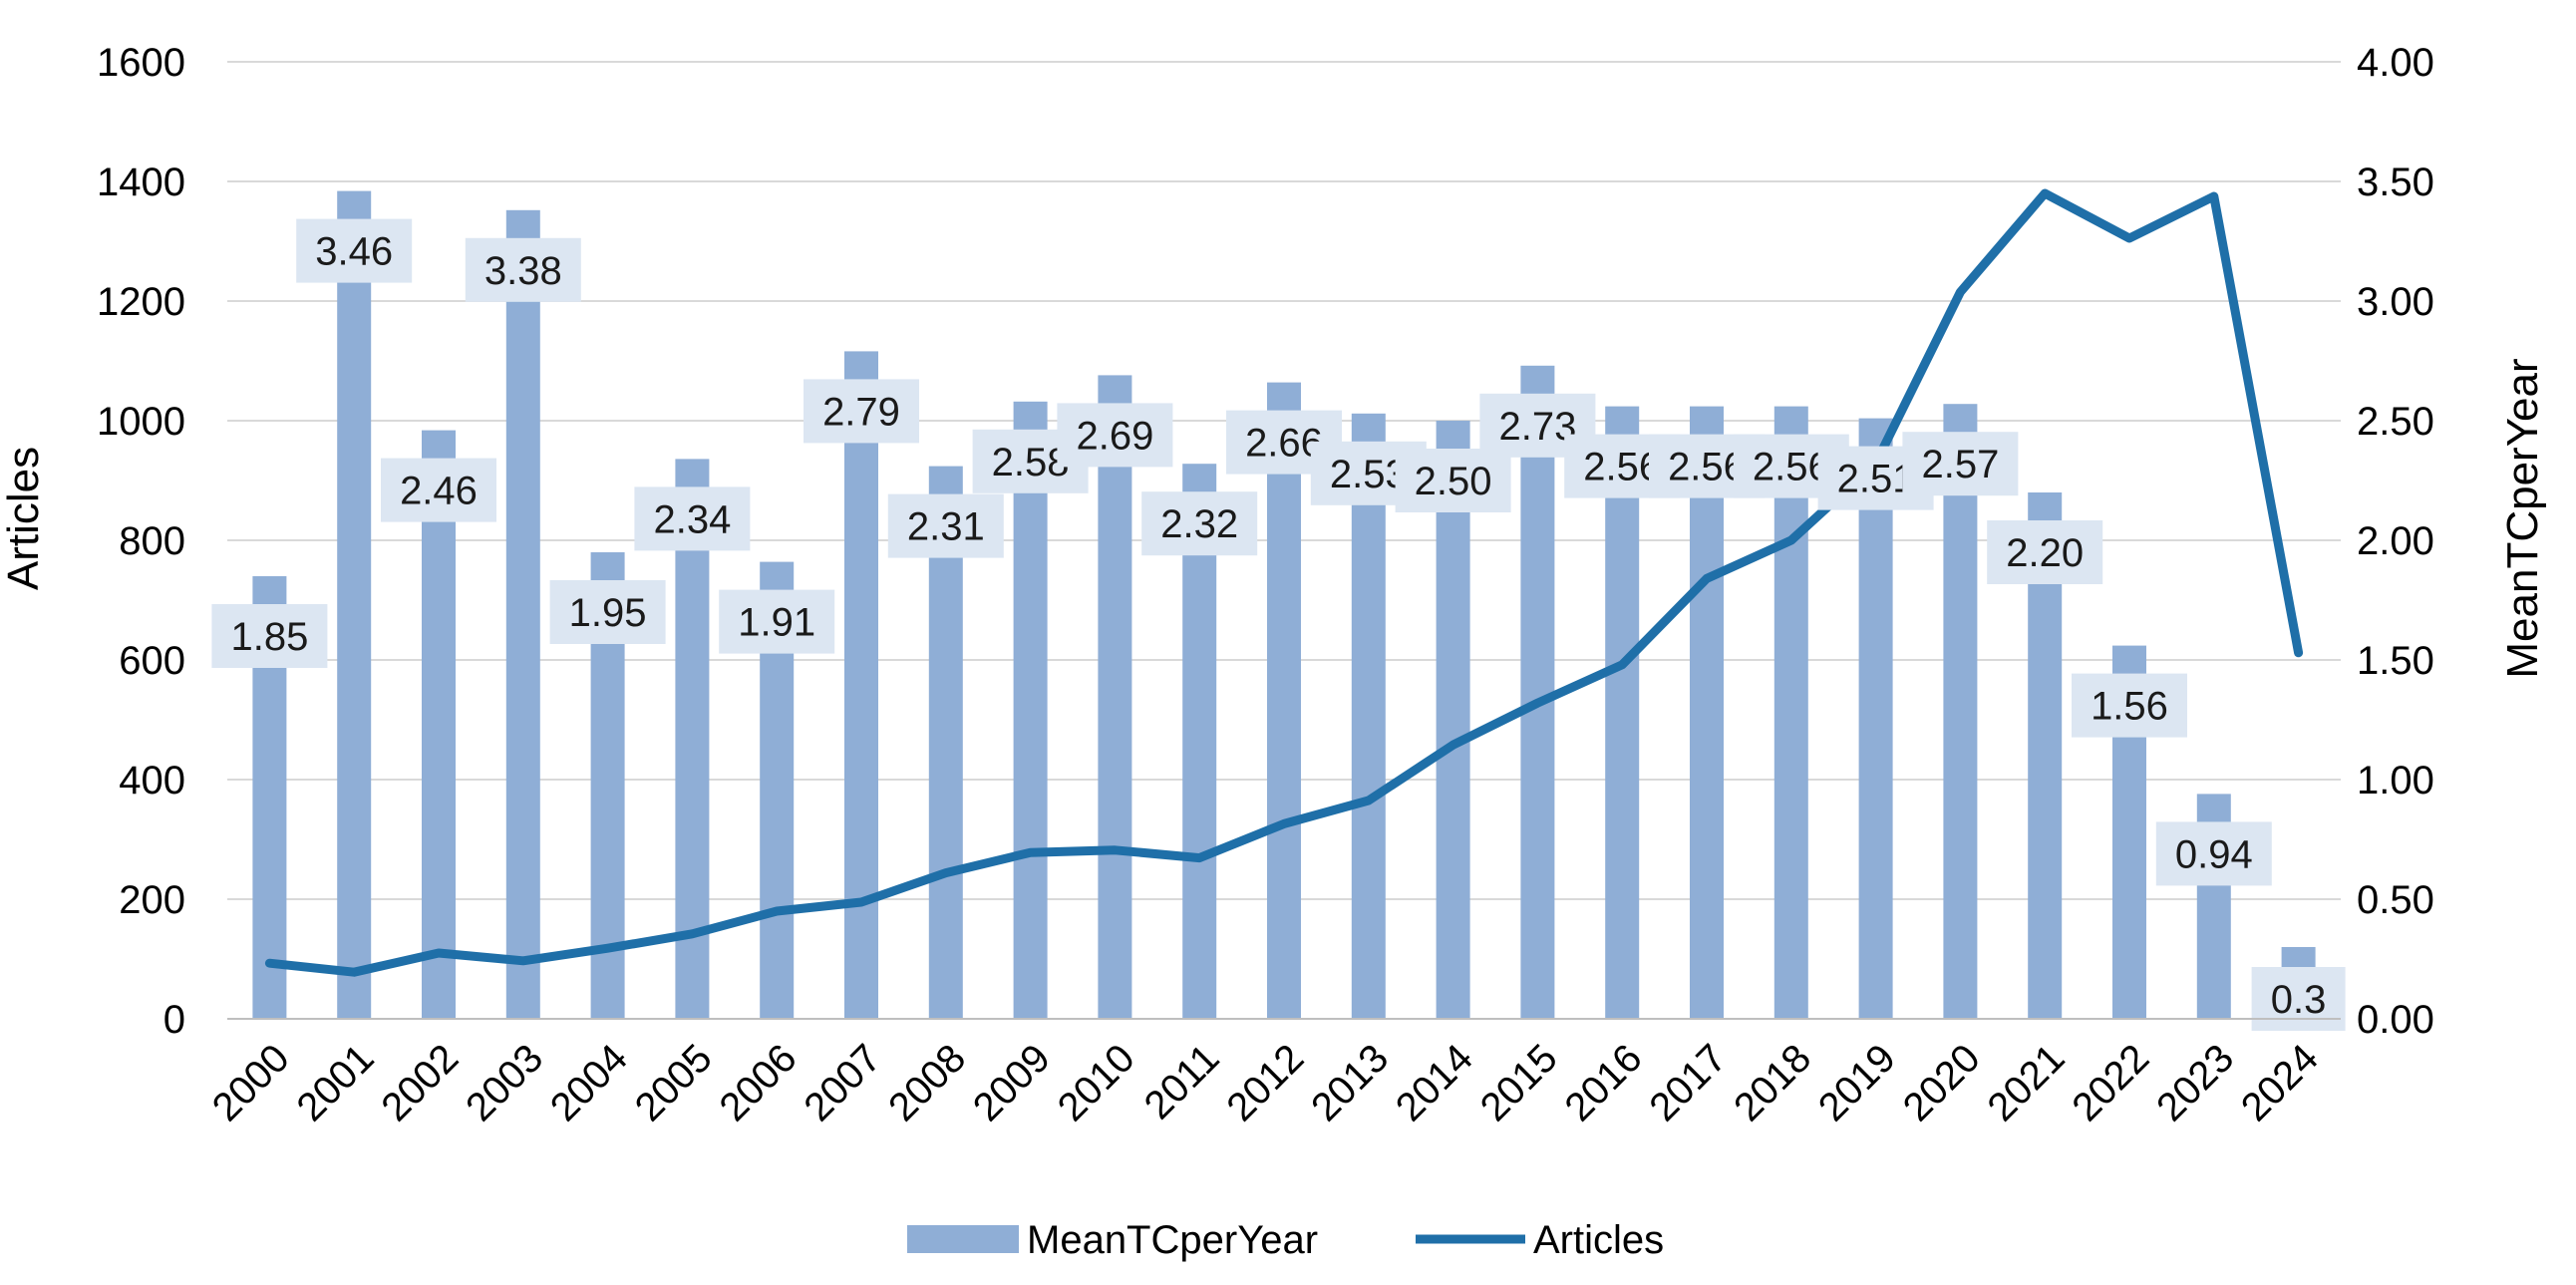  What do you see at coordinates (2395, 182) in the screenshot?
I see `y-tick-label-right: 3.50` at bounding box center [2395, 182].